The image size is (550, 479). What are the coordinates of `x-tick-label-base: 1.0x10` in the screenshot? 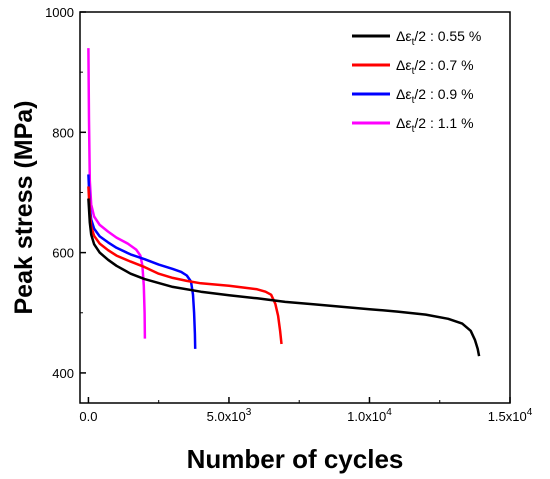 It's located at (366, 416).